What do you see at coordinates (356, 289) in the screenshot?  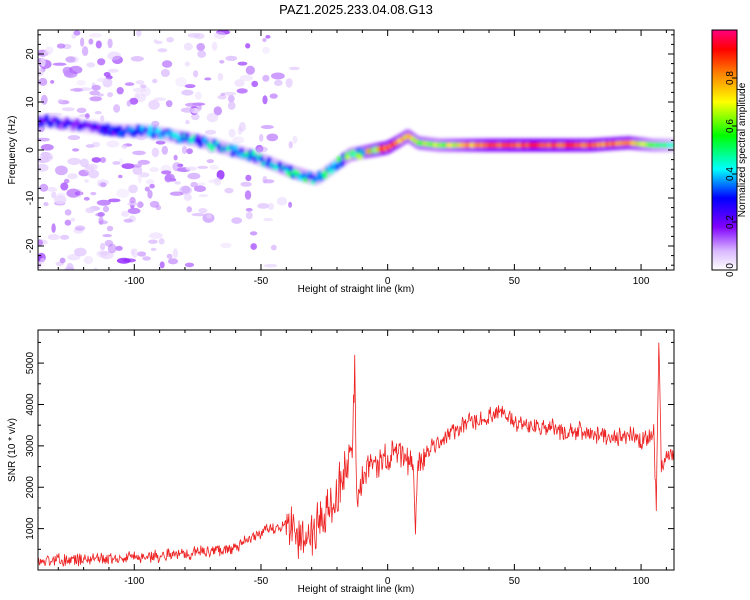 I see `spectrogram-xlabel: Height of straight line (km)` at bounding box center [356, 289].